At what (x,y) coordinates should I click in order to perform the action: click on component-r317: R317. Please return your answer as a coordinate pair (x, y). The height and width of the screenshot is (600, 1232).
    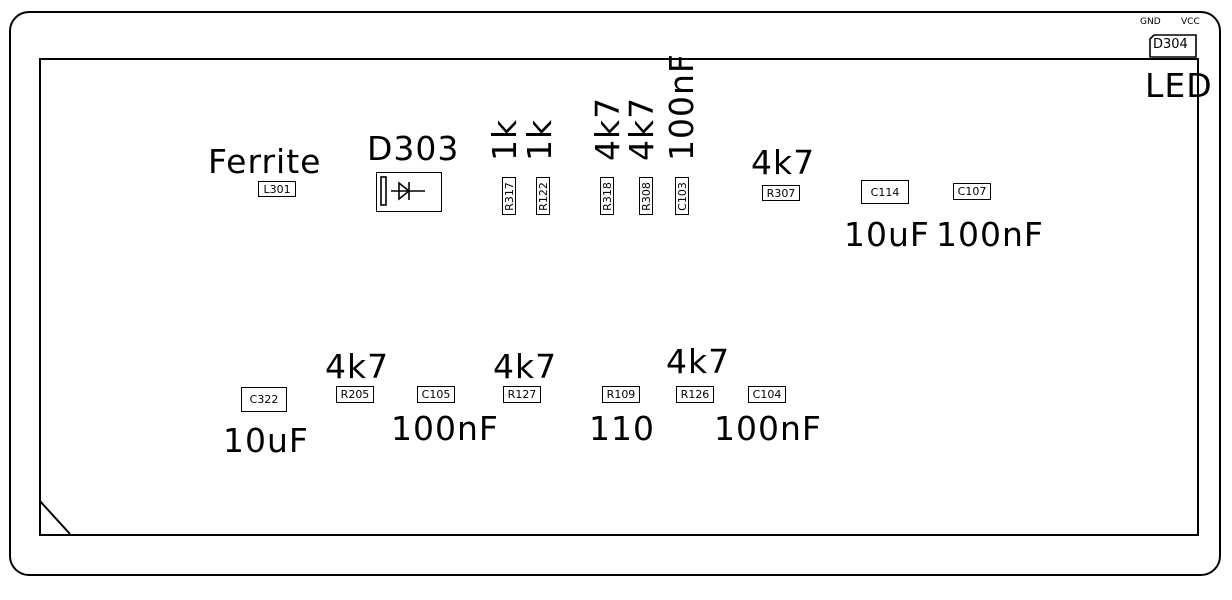
    Looking at the image, I should click on (509, 196).